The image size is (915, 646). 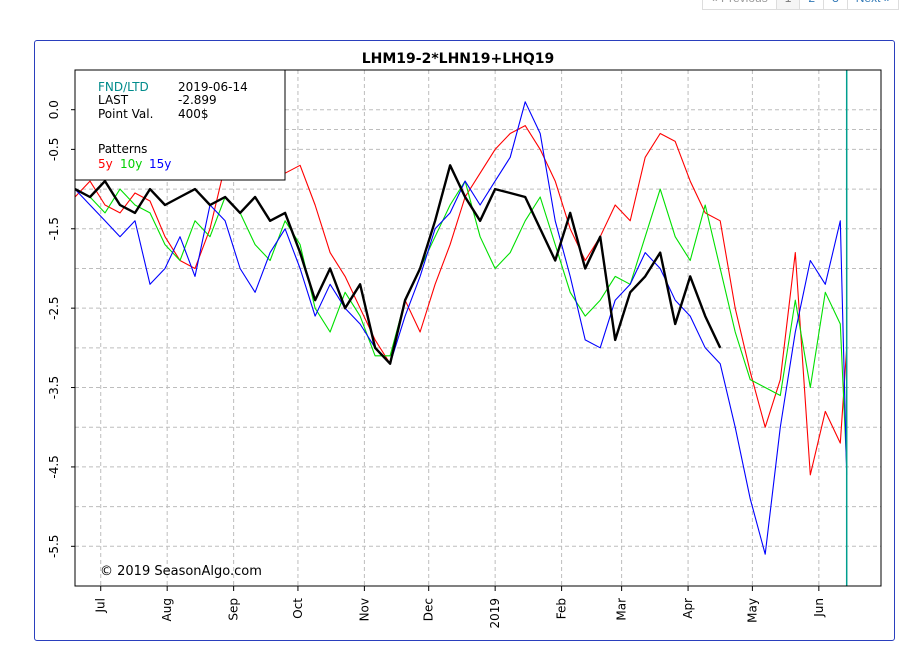 I want to click on previous-page-link: « Previous, so click(x=739, y=5).